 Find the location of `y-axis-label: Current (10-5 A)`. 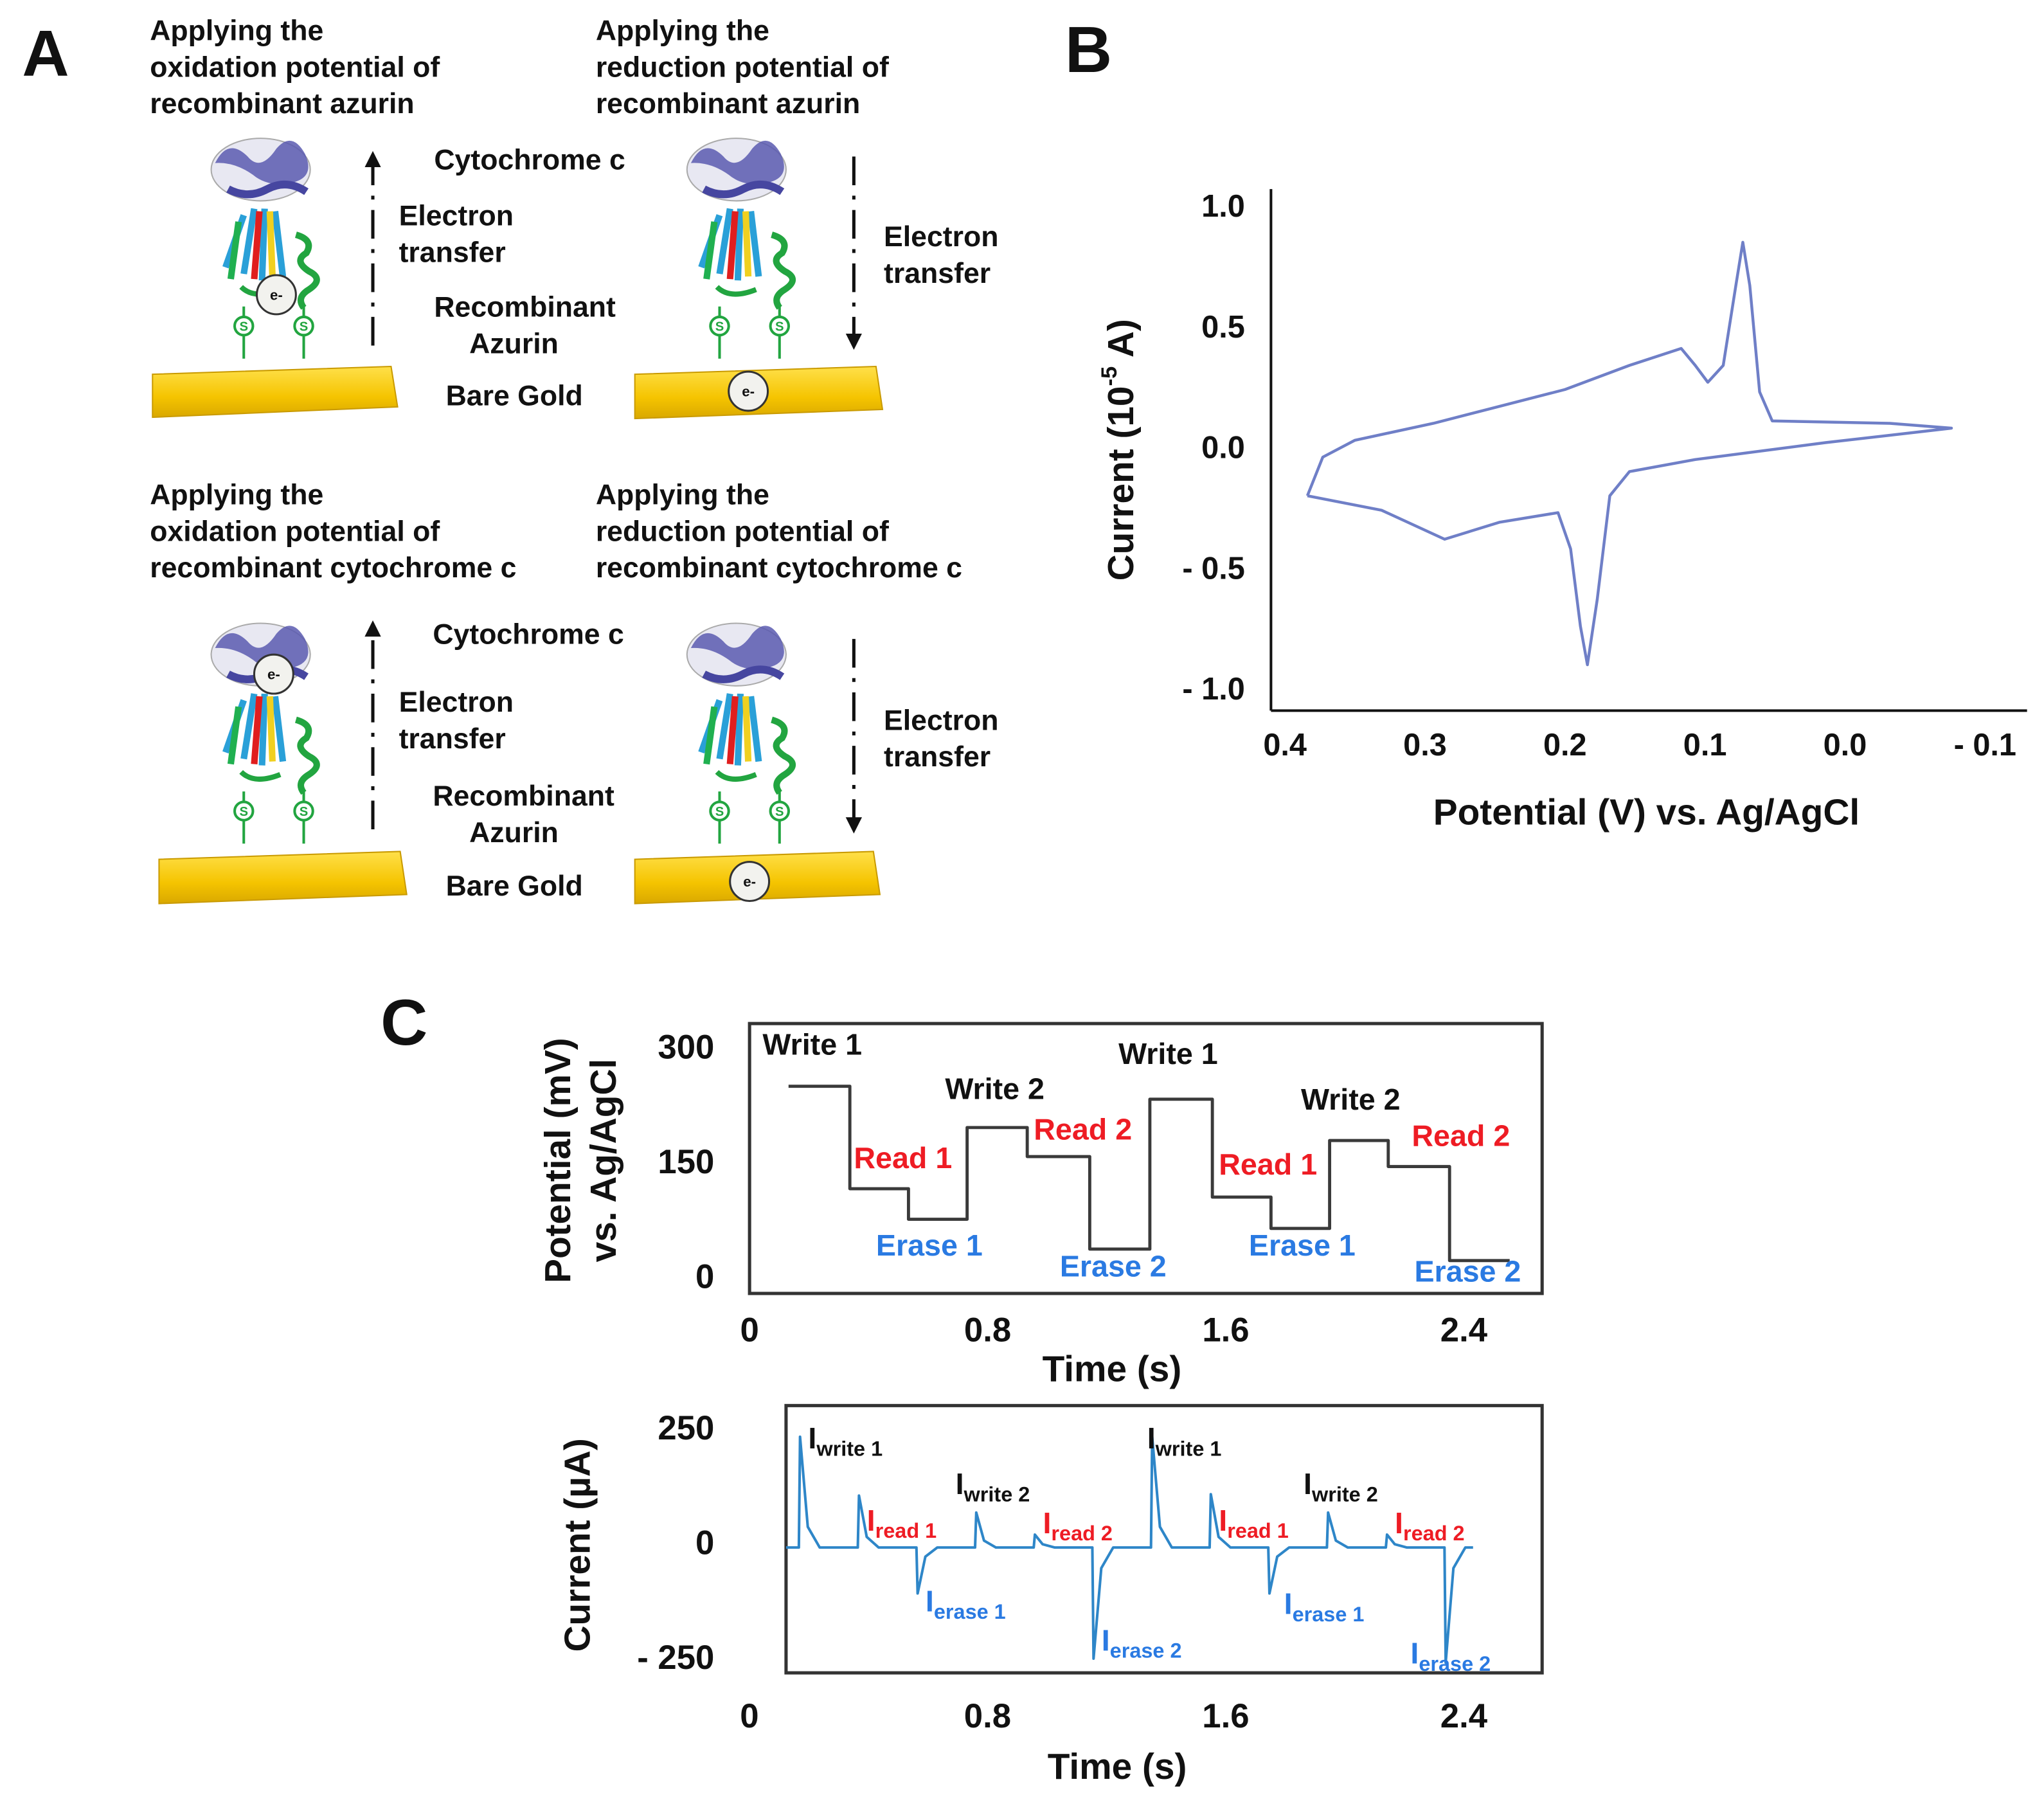

y-axis-label: Current (10-5 A) is located at coordinates (1119, 450).